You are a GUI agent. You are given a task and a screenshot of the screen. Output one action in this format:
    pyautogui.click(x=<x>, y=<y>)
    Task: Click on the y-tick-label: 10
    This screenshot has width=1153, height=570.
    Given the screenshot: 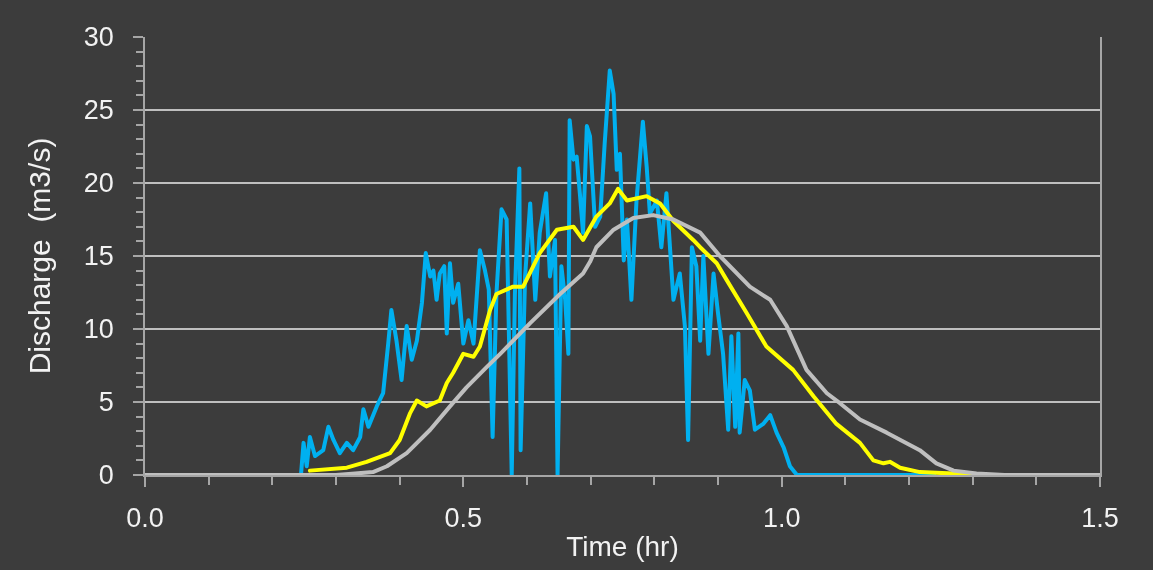 What is the action you would take?
    pyautogui.click(x=98, y=329)
    